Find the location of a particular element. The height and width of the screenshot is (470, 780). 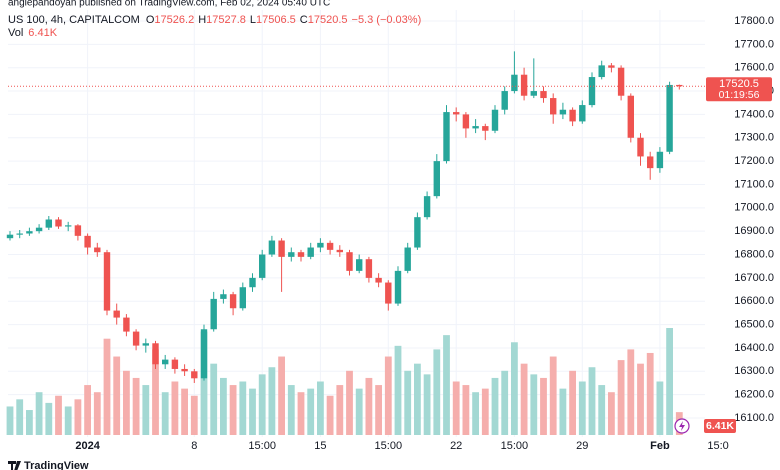

y-tick-label: 16700.0 is located at coordinates (754, 278).